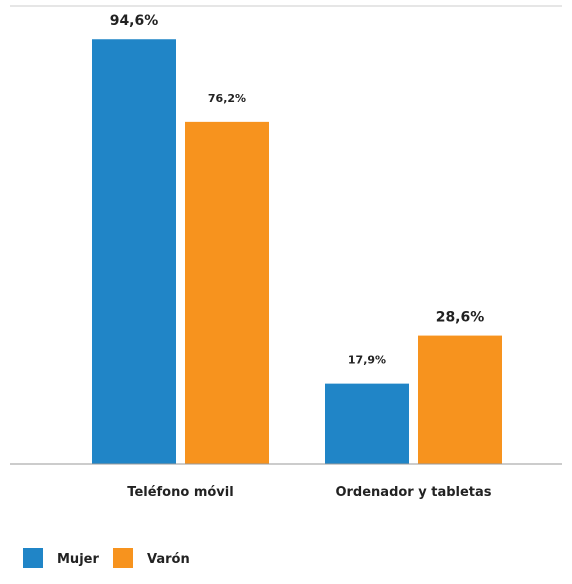 The width and height of the screenshot is (572, 584). What do you see at coordinates (78, 559) in the screenshot?
I see `legend-label: Mujer` at bounding box center [78, 559].